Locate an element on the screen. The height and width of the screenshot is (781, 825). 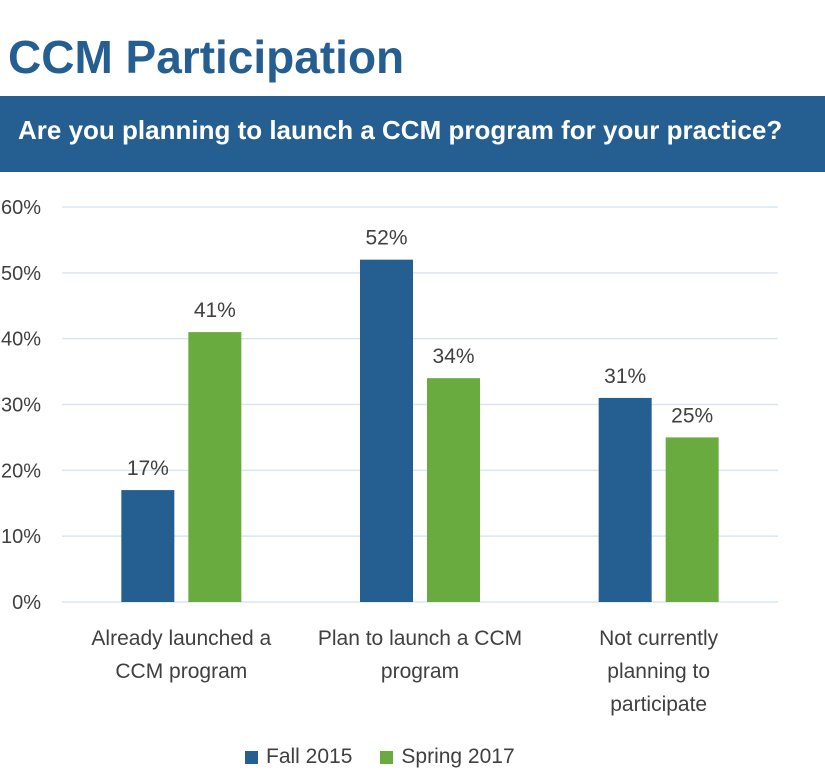
y-tick-label: 50% is located at coordinates (21, 274).